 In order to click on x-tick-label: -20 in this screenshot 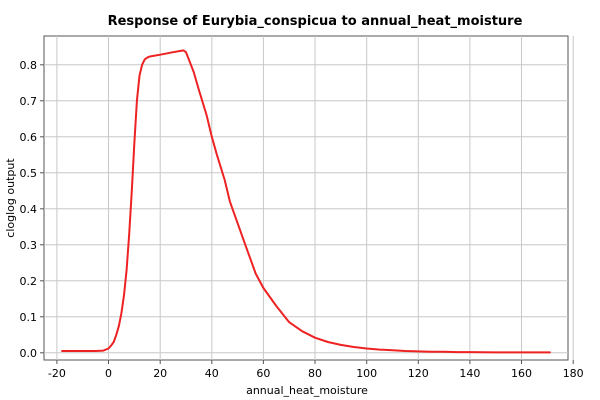, I will do `click(57, 373)`.